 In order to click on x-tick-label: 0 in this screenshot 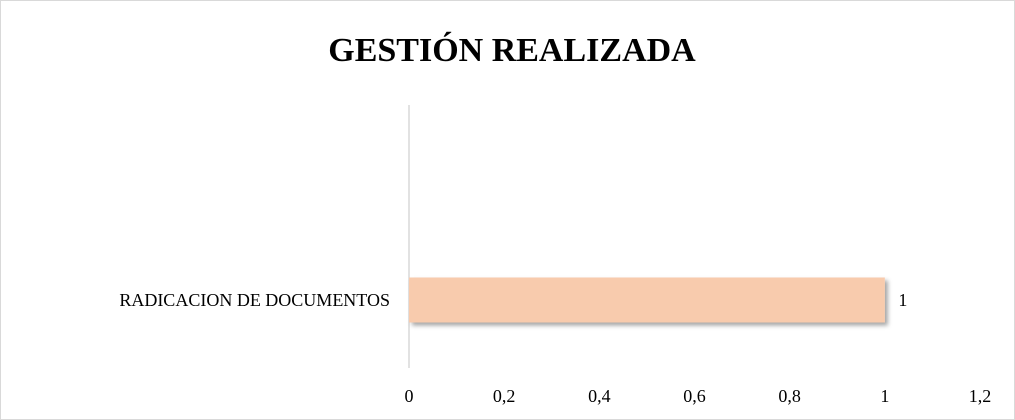, I will do `click(409, 396)`.